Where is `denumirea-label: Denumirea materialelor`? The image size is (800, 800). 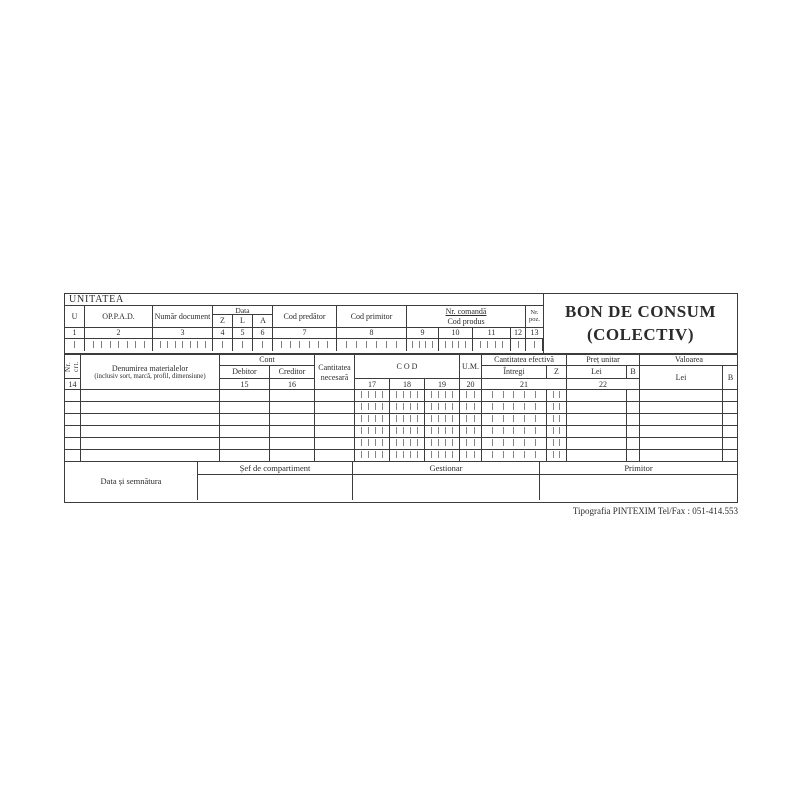 denumirea-label: Denumirea materialelor is located at coordinates (150, 368).